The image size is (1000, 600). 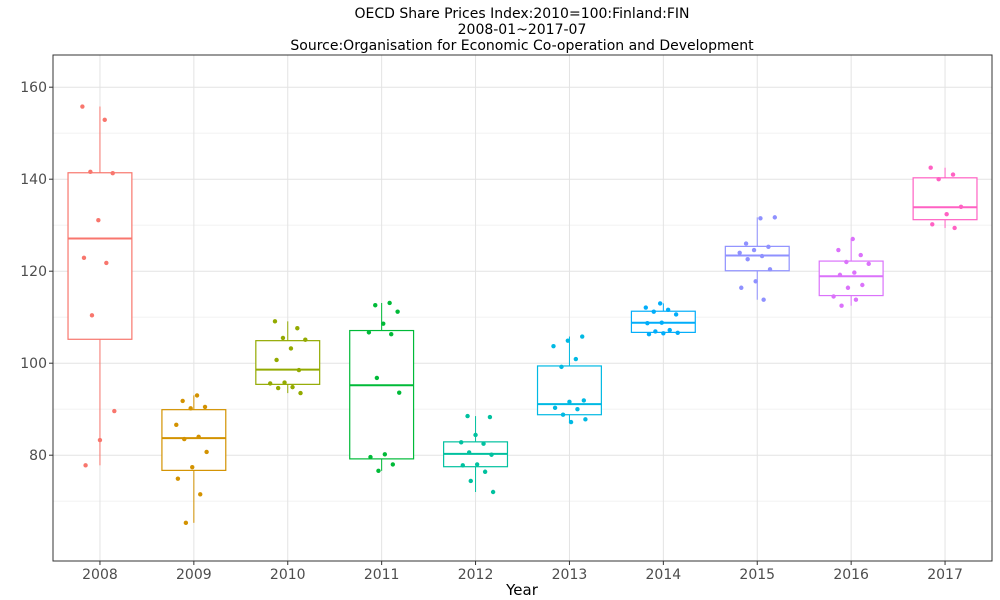 I want to click on box-2015, so click(x=757, y=258).